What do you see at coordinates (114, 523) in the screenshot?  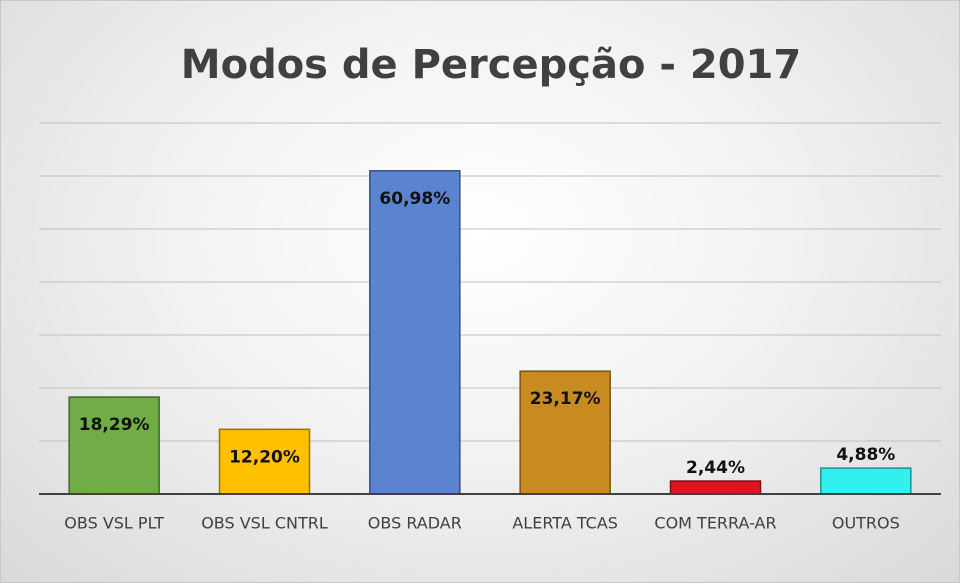 I see `x-tick-label: OBS VSL PLT` at bounding box center [114, 523].